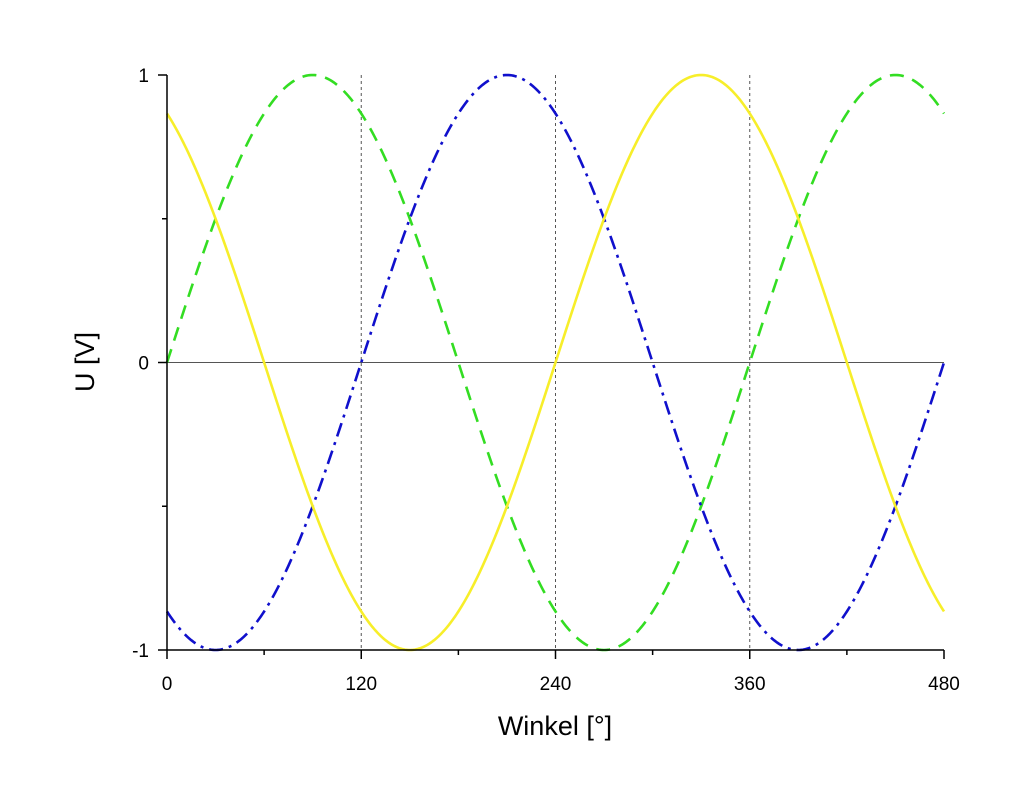  I want to click on y-tick-label: -1, so click(140, 651).